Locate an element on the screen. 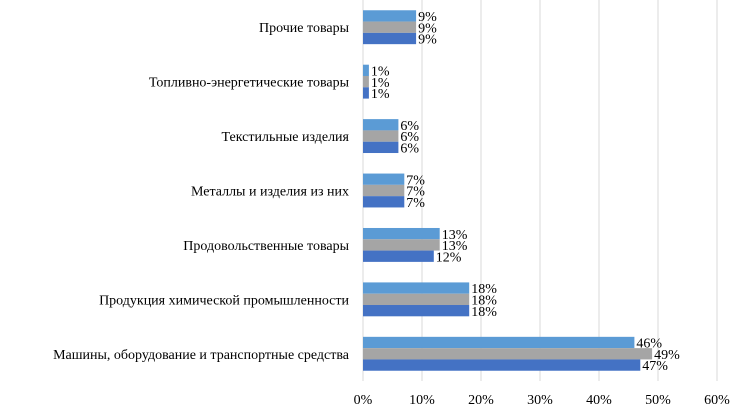 The image size is (732, 408). category-label: Металлы и изделия из них is located at coordinates (270, 192).